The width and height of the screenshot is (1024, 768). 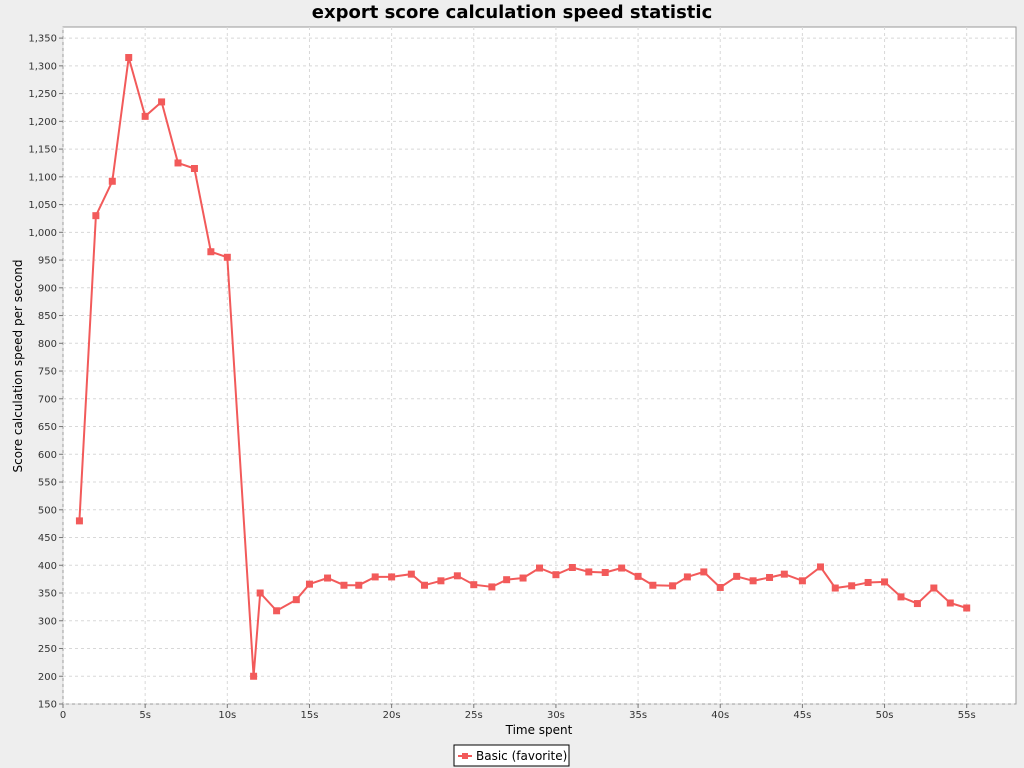 What do you see at coordinates (47, 538) in the screenshot?
I see `y-tick-label: 450` at bounding box center [47, 538].